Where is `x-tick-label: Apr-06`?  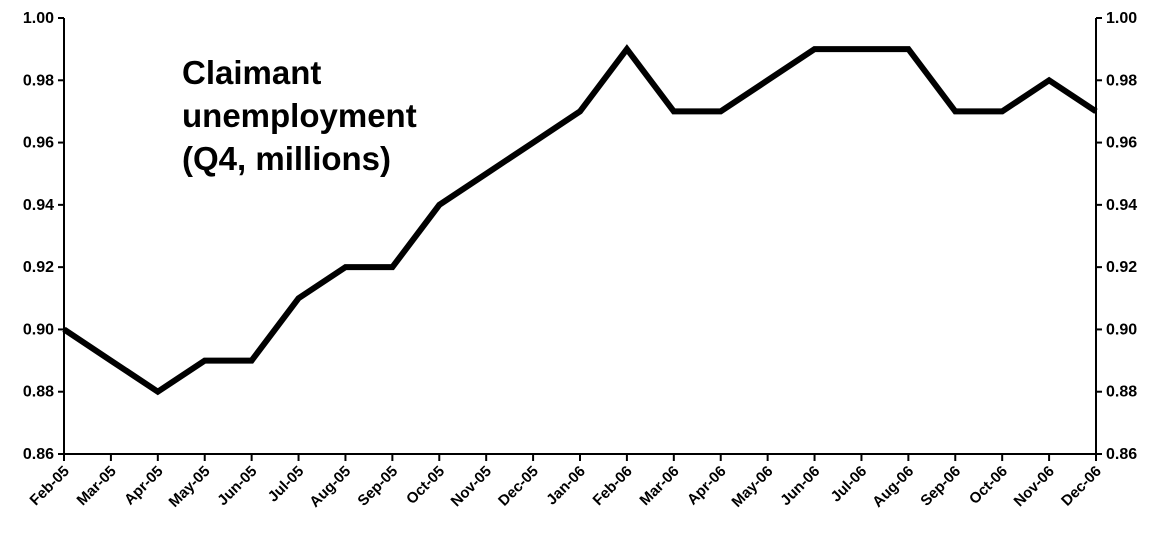 x-tick-label: Apr-06 is located at coordinates (707, 486).